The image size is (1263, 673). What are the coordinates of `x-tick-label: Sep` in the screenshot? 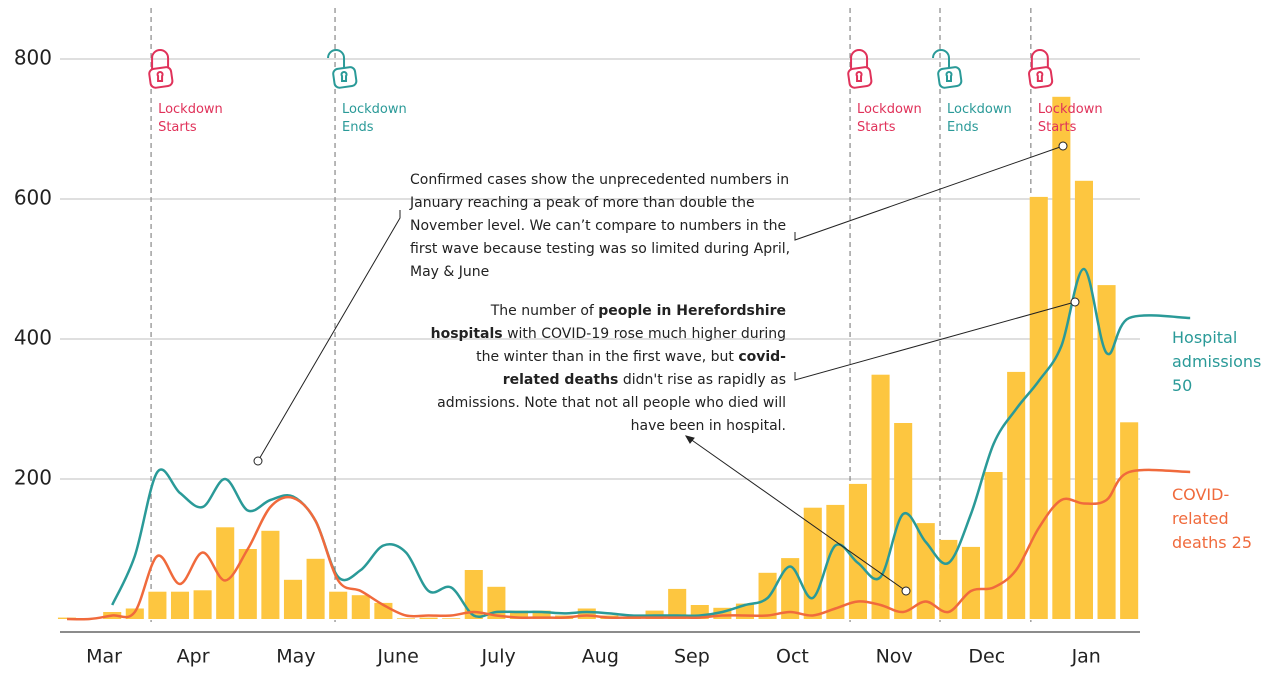 It's located at (692, 657).